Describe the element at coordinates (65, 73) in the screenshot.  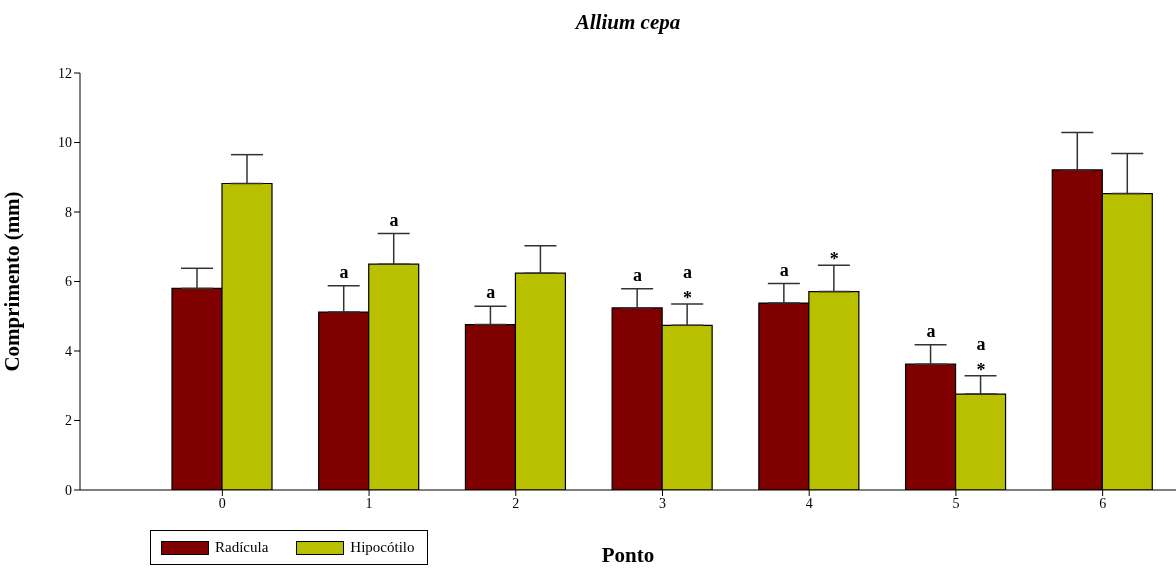
I see `y-tick-label: 12` at that location.